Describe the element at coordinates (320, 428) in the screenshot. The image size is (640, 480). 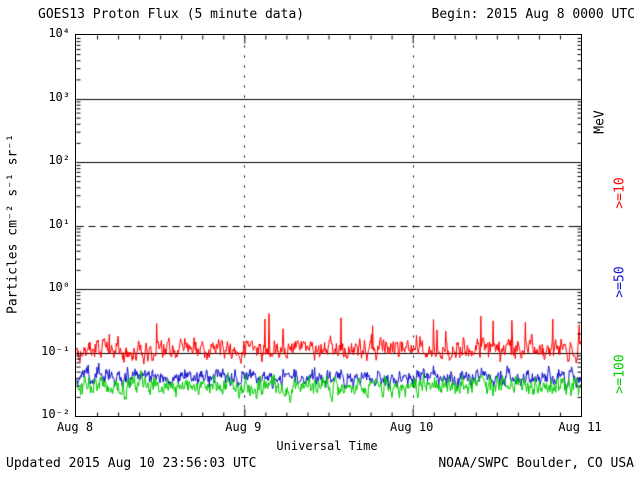
I see `x-axis-ticks: Aug 8 Aug 9 Aug 10 Aug 11` at that location.